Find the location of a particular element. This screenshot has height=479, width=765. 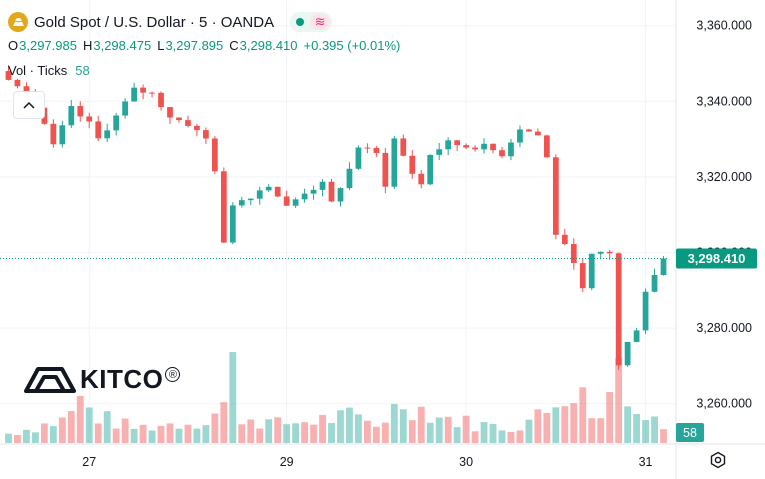

x-tick-label: 30 is located at coordinates (466, 462).